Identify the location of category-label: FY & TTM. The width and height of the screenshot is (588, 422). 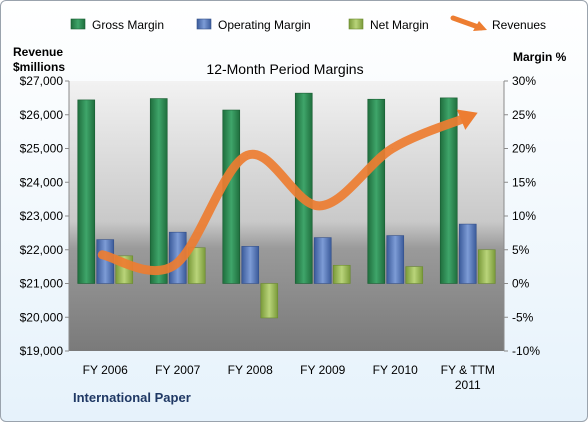
(468, 370).